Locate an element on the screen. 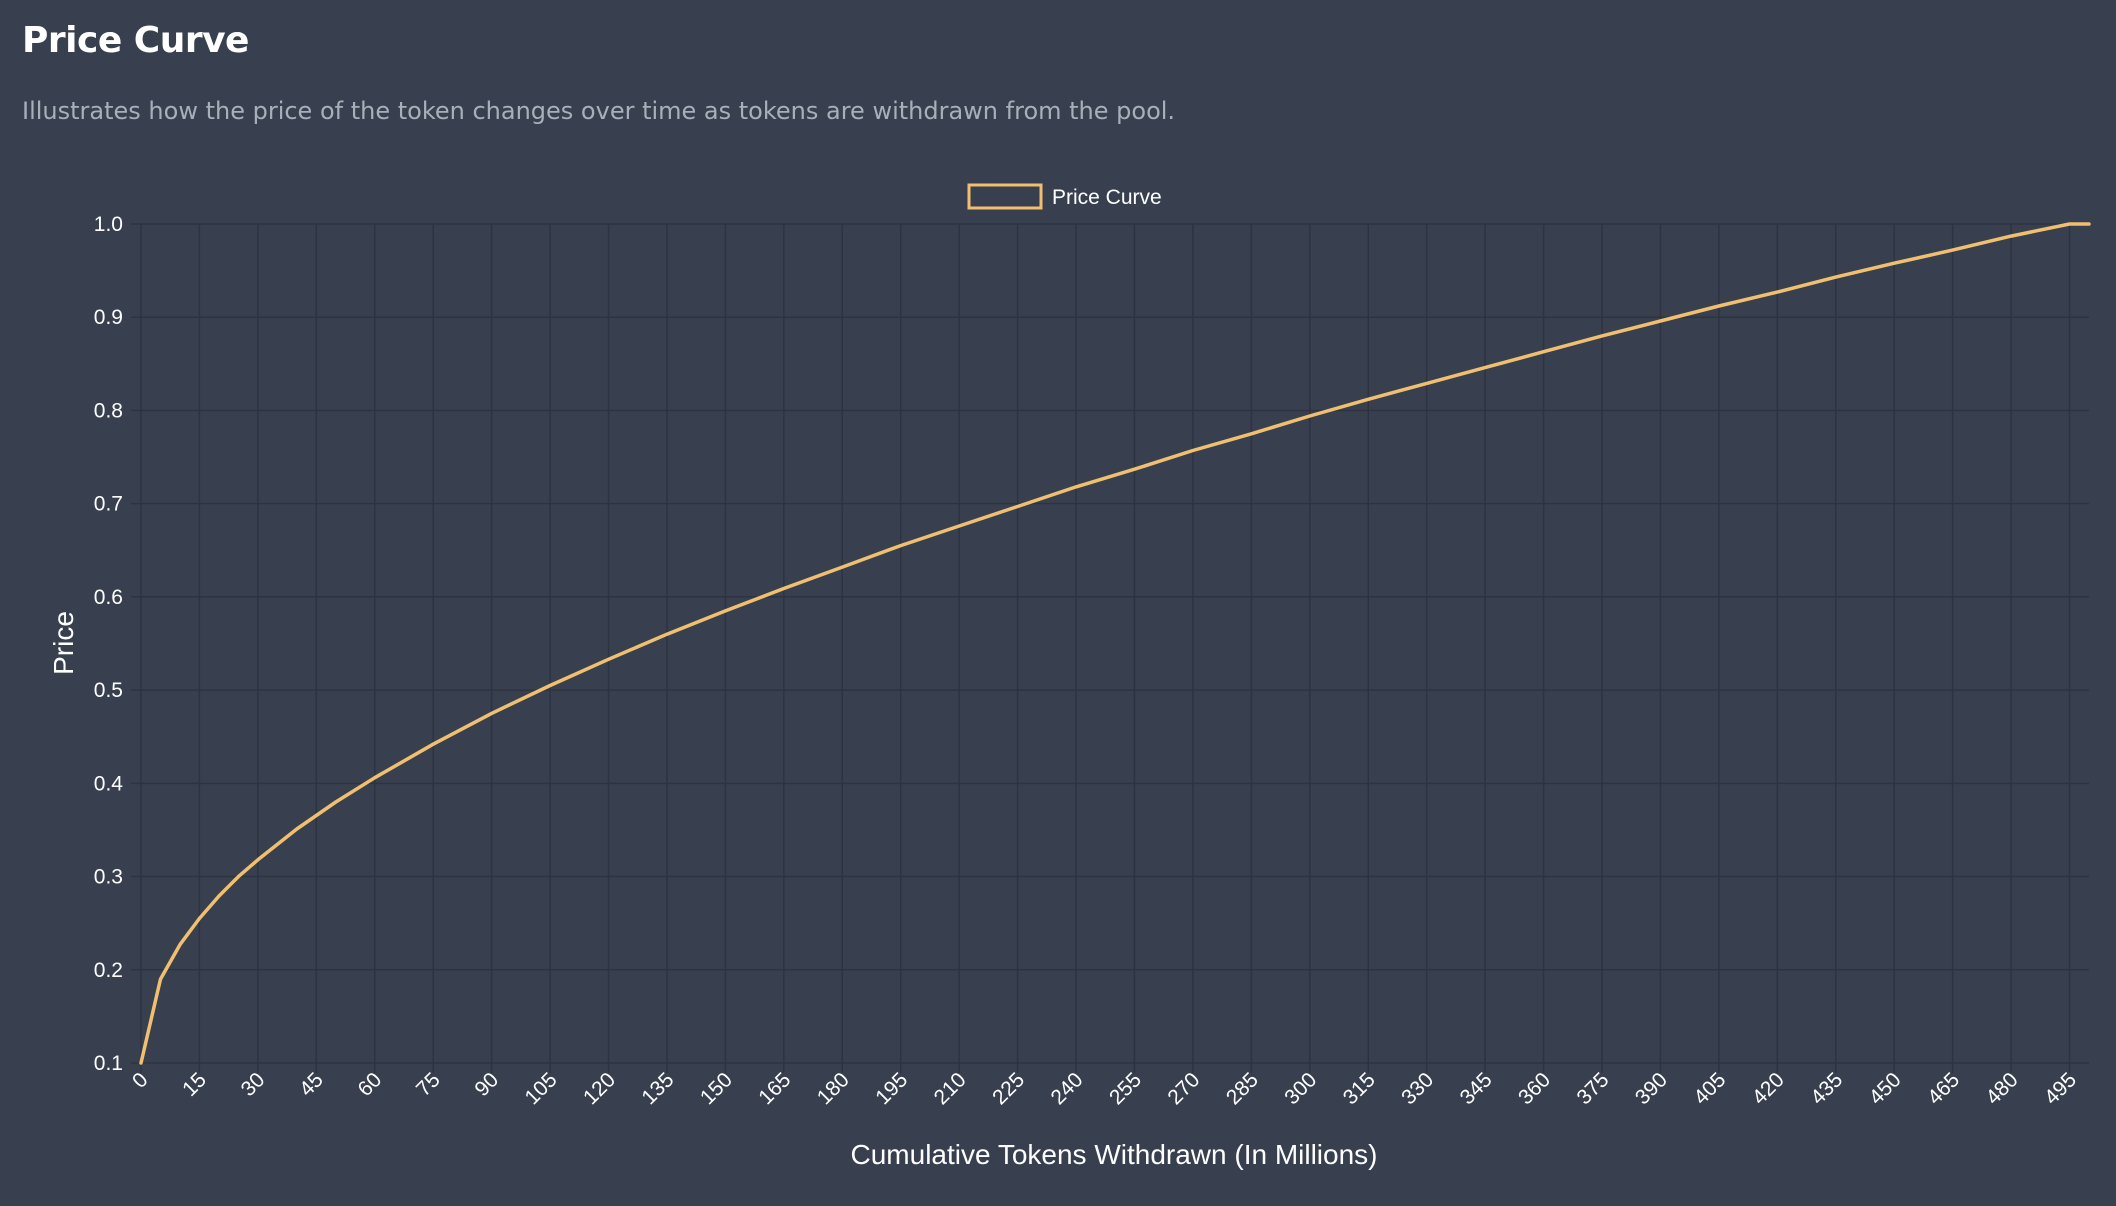  x-tick-label: 285 is located at coordinates (1242, 1088).